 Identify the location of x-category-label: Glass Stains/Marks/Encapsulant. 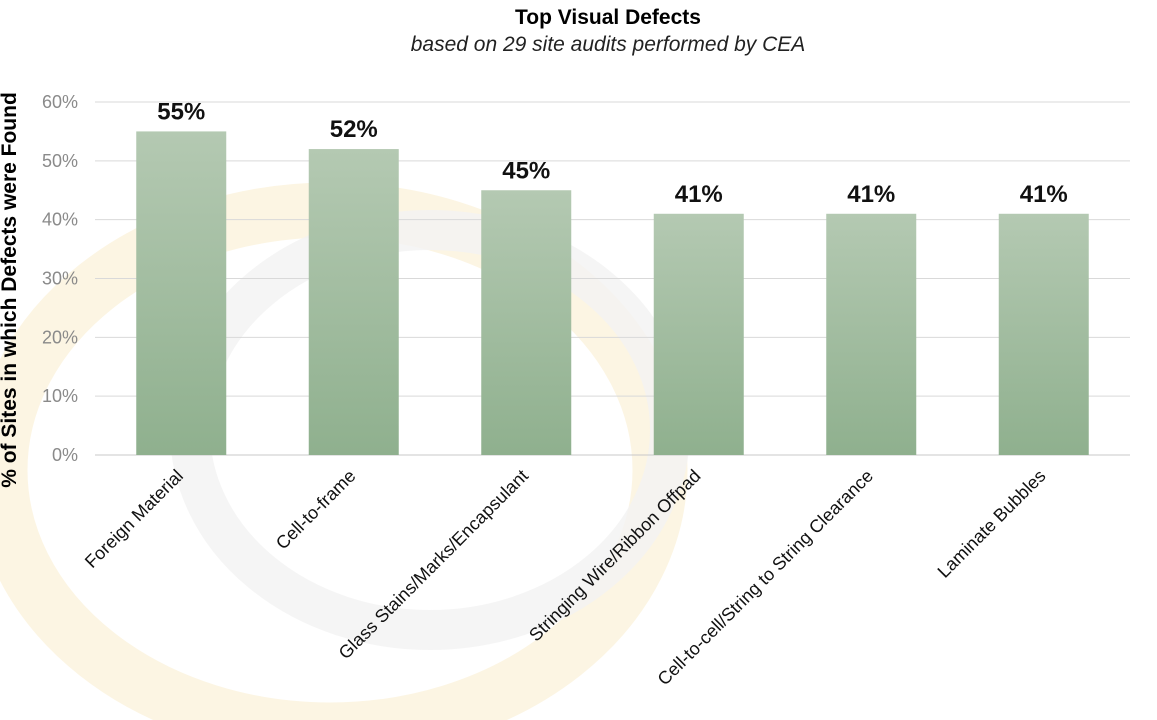
(433, 564).